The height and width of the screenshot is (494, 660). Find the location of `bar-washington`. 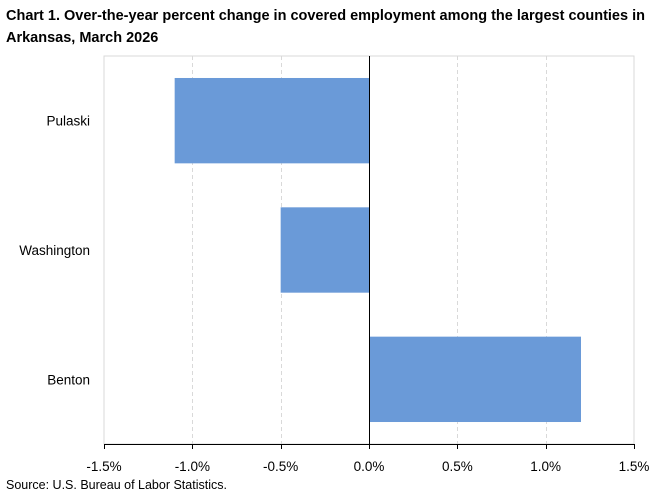

bar-washington is located at coordinates (324, 250).